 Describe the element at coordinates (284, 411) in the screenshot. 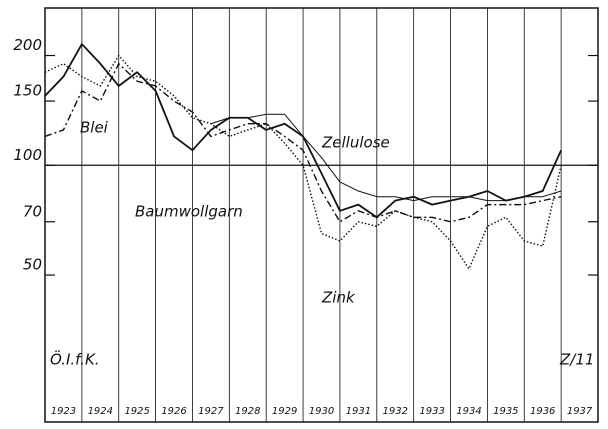

I see `x-tick-label: 1929` at that location.